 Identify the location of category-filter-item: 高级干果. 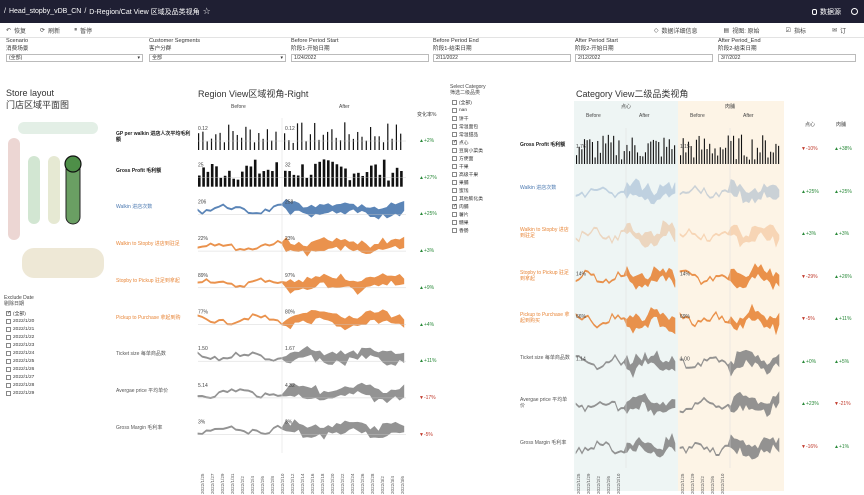
(482, 174).